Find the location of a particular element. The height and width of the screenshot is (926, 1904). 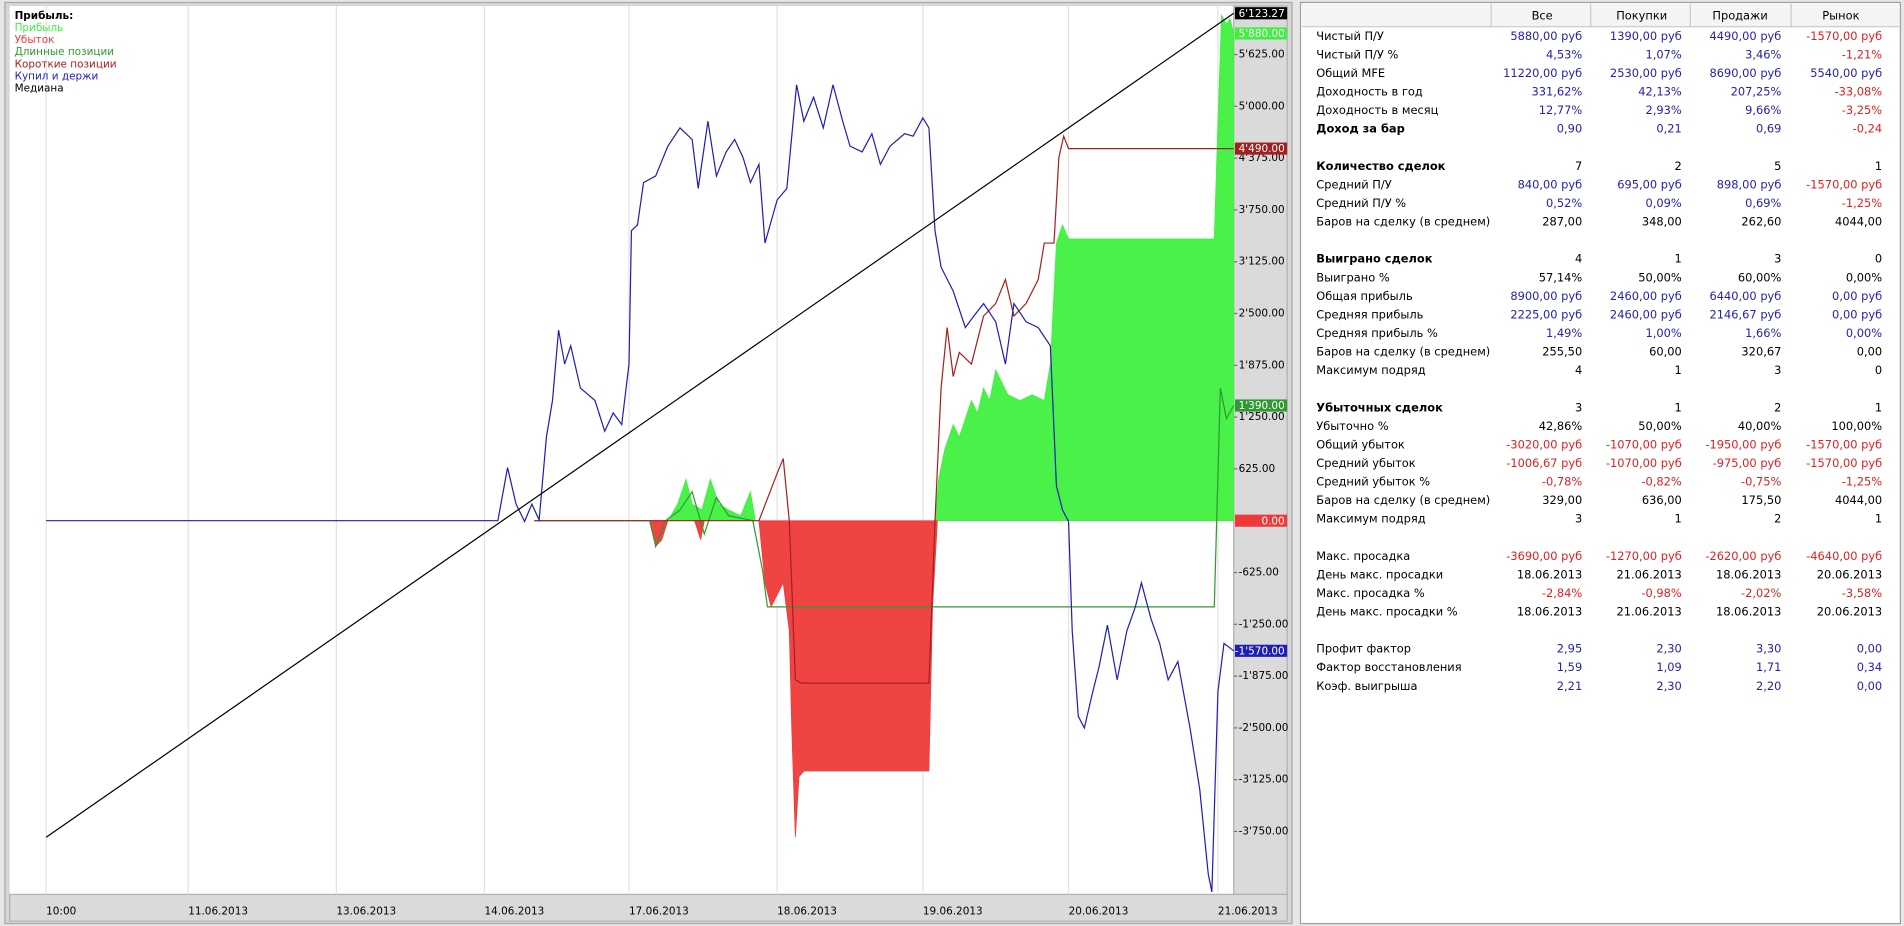

cell-value: 2 is located at coordinates (1678, 166).